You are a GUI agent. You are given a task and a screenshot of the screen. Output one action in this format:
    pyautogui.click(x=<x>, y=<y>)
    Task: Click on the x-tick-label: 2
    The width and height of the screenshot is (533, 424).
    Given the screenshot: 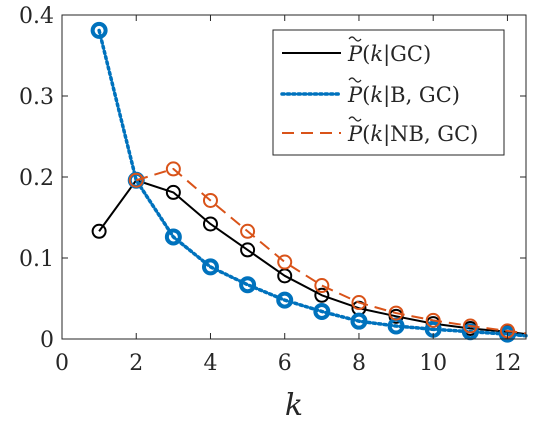 What is the action you would take?
    pyautogui.click(x=136, y=363)
    